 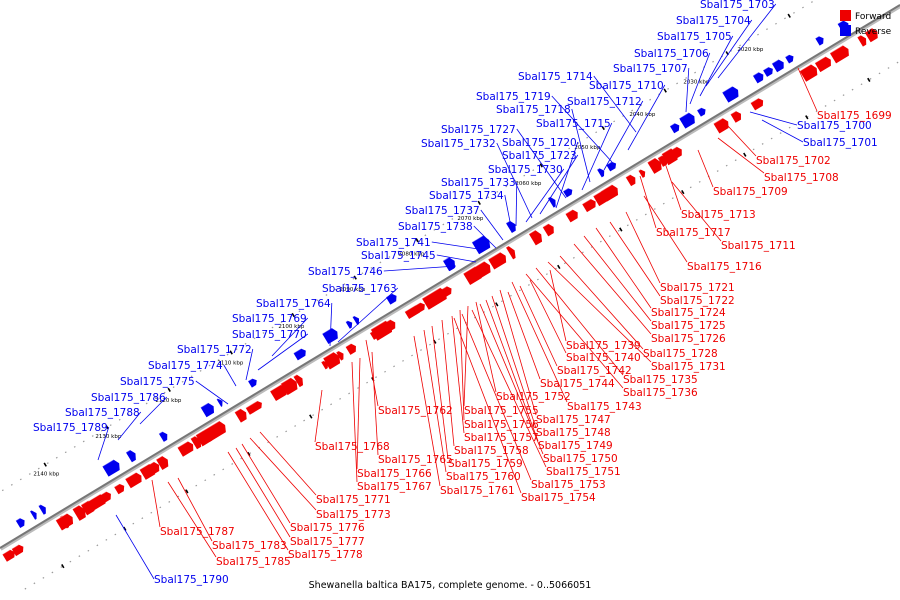 I want to click on reverse-gene-label: Sbal175_1788, so click(x=102, y=413).